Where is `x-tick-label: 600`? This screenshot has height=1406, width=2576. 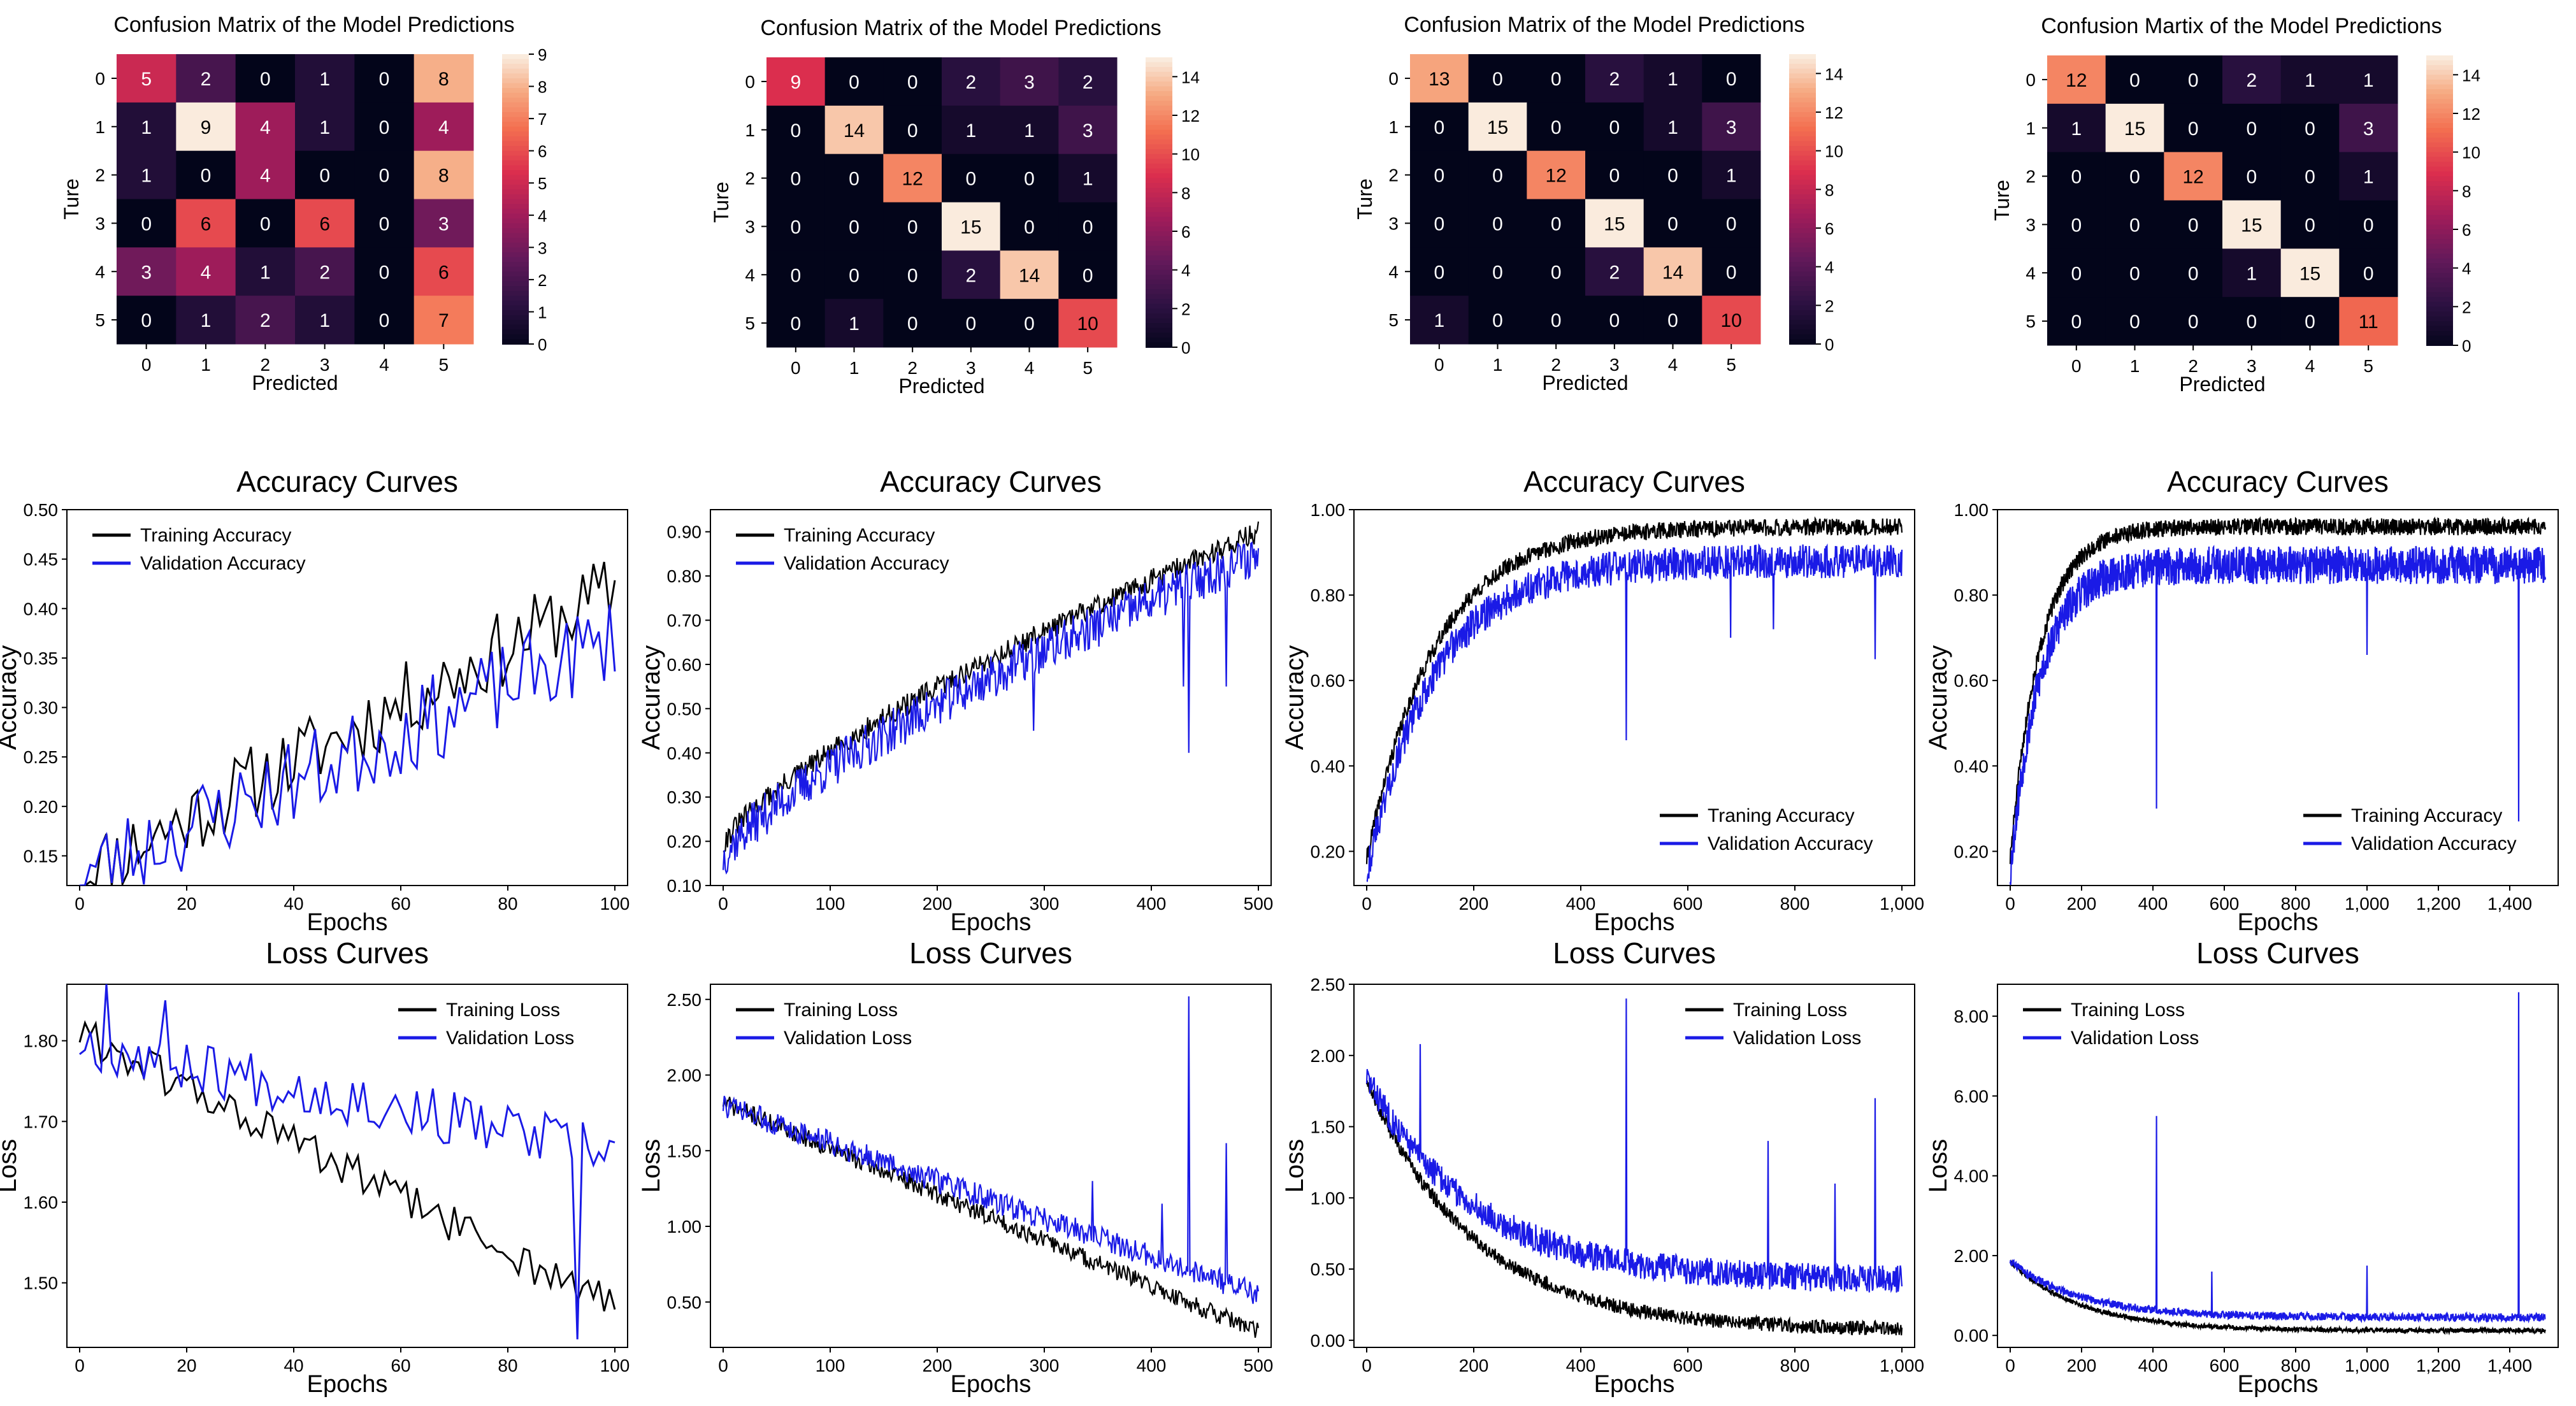 x-tick-label: 600 is located at coordinates (2225, 1365).